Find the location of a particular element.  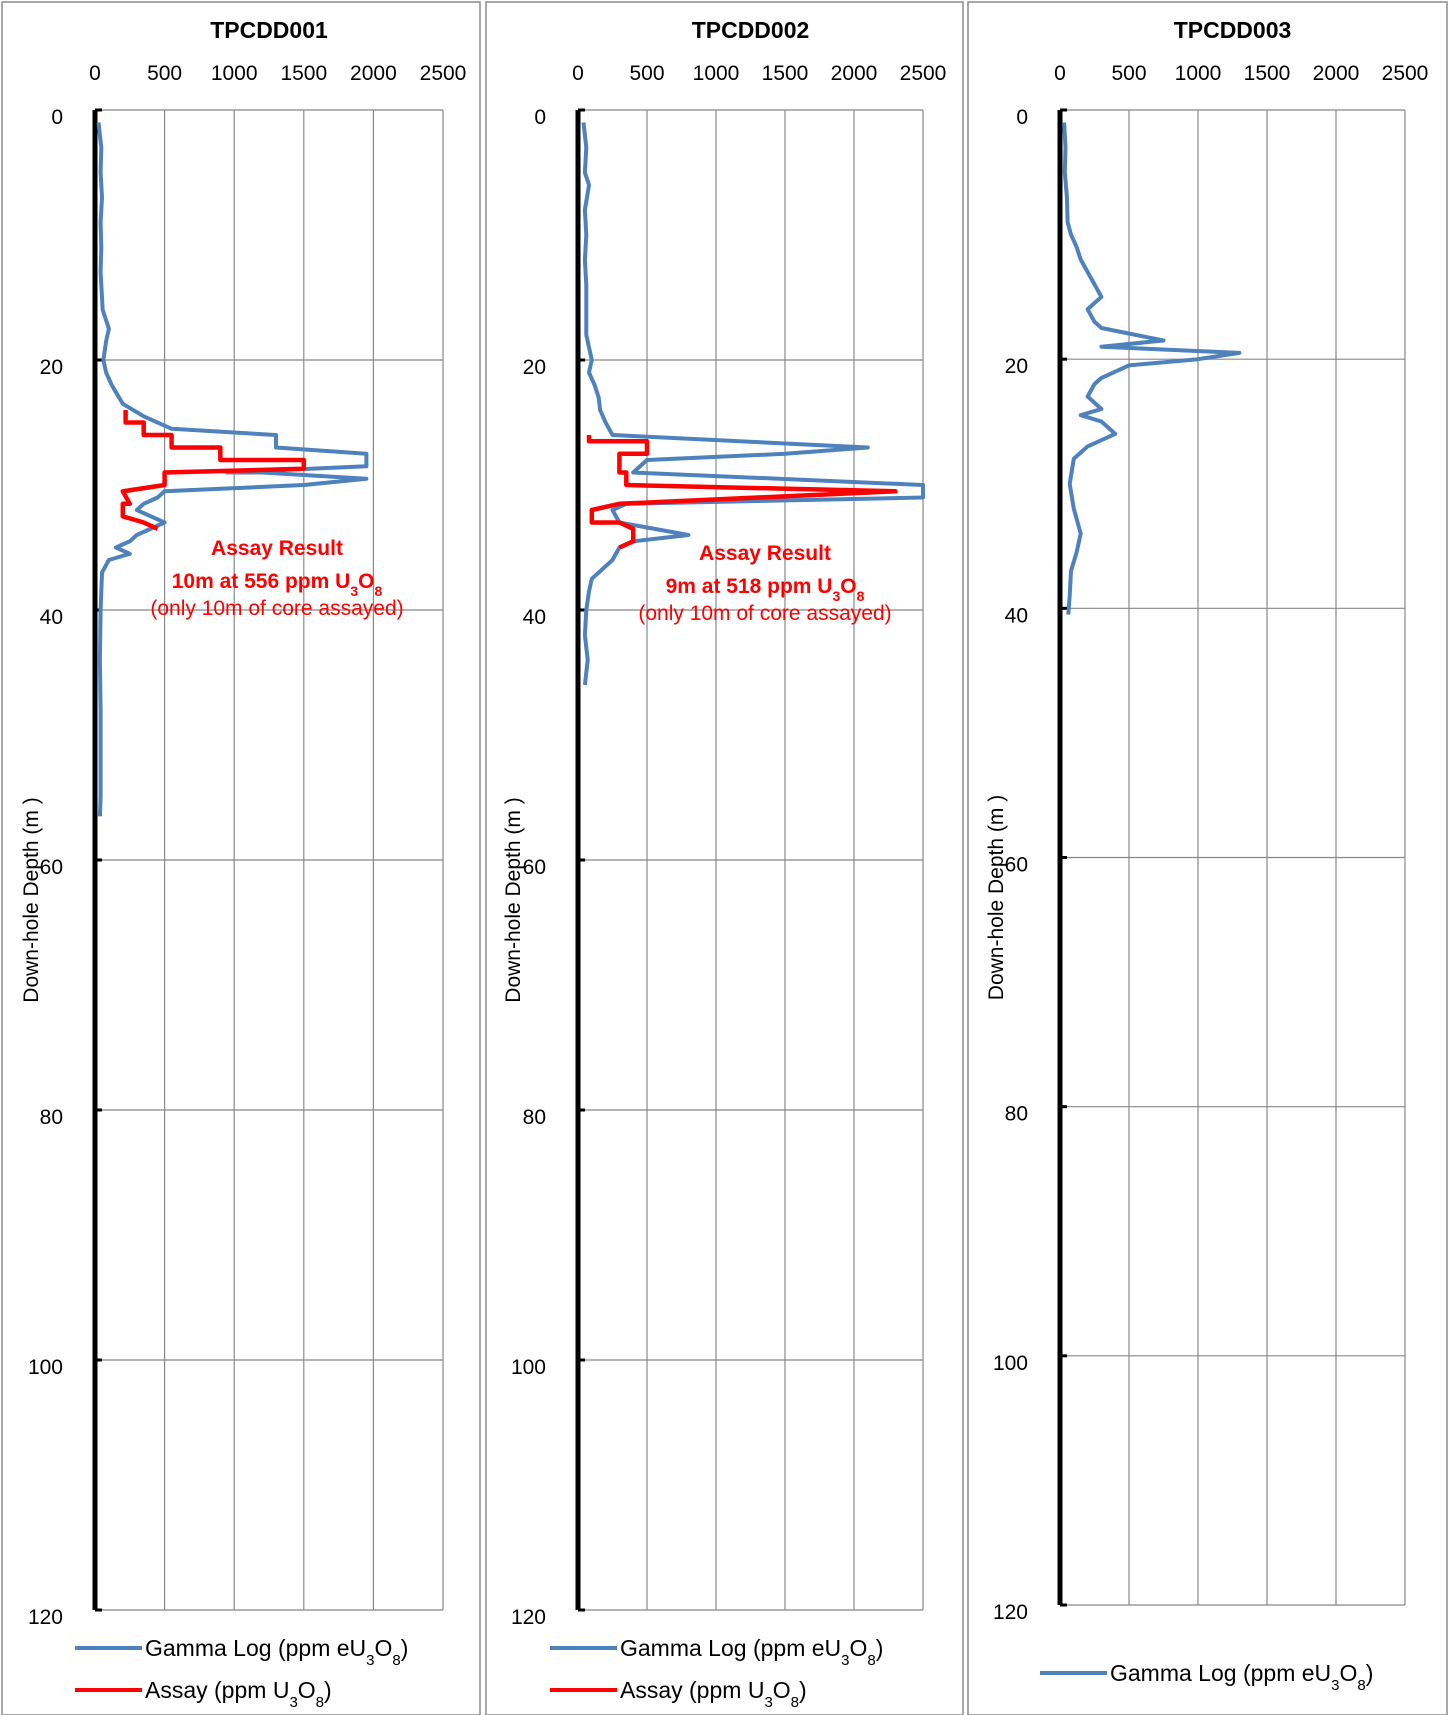

annotation-value: 10m at 556 ppm U3O8 is located at coordinates (277, 584).